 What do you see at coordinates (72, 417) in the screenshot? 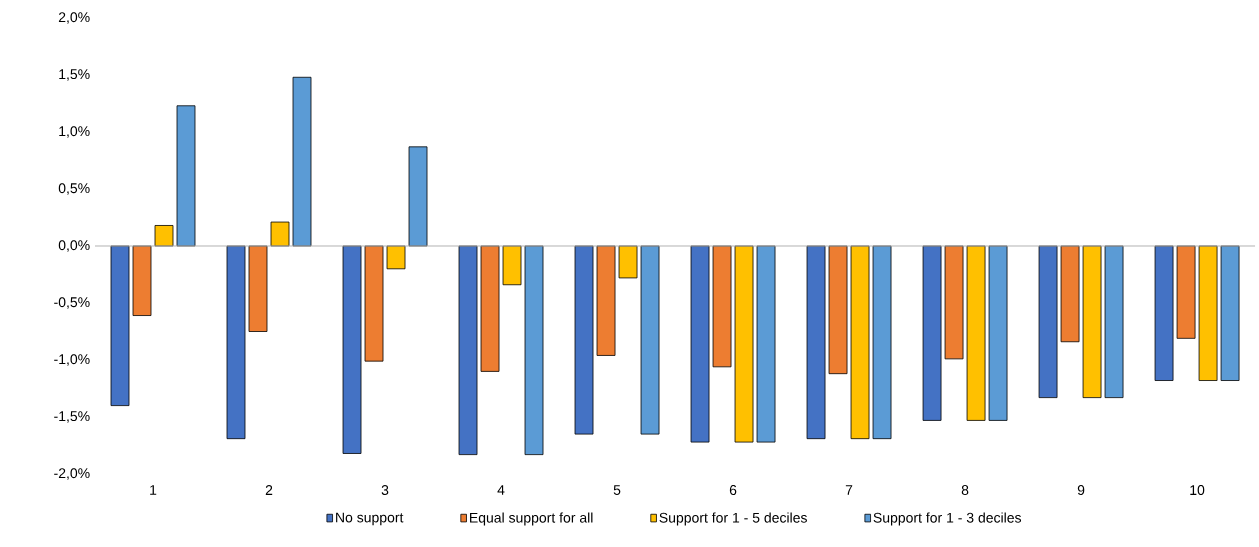
I see `y-tick-label: -1,5%` at bounding box center [72, 417].